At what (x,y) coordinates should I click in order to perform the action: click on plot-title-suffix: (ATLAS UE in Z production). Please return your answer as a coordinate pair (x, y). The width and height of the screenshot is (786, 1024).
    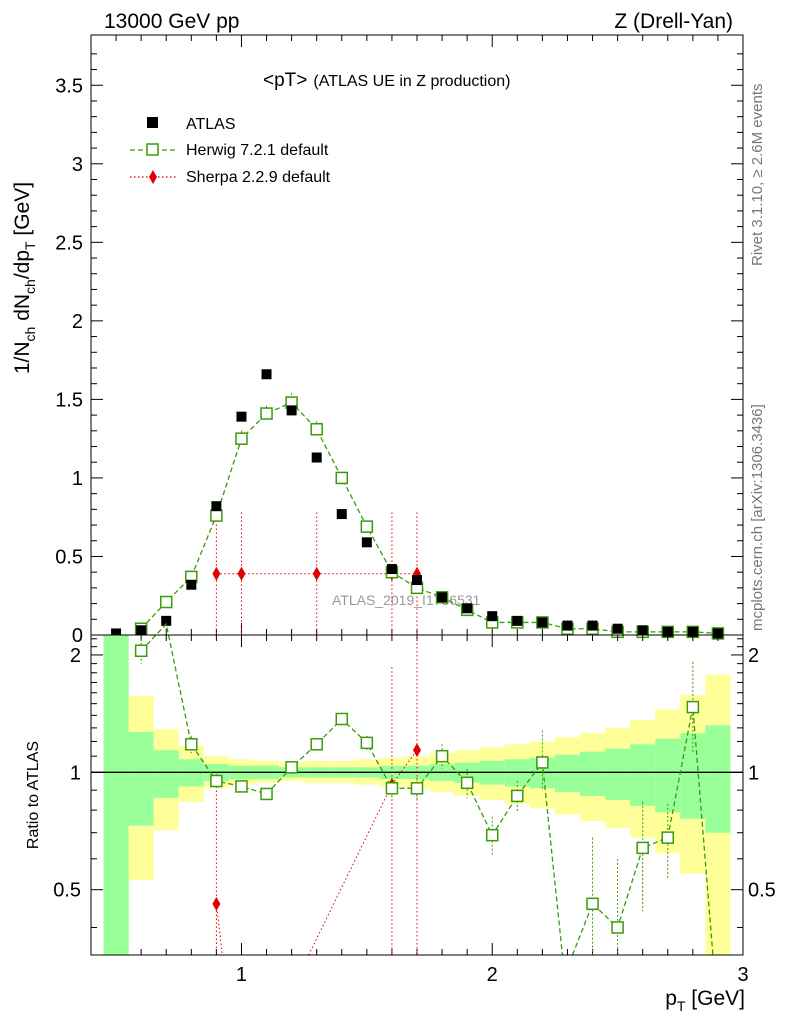
    Looking at the image, I should click on (411, 81).